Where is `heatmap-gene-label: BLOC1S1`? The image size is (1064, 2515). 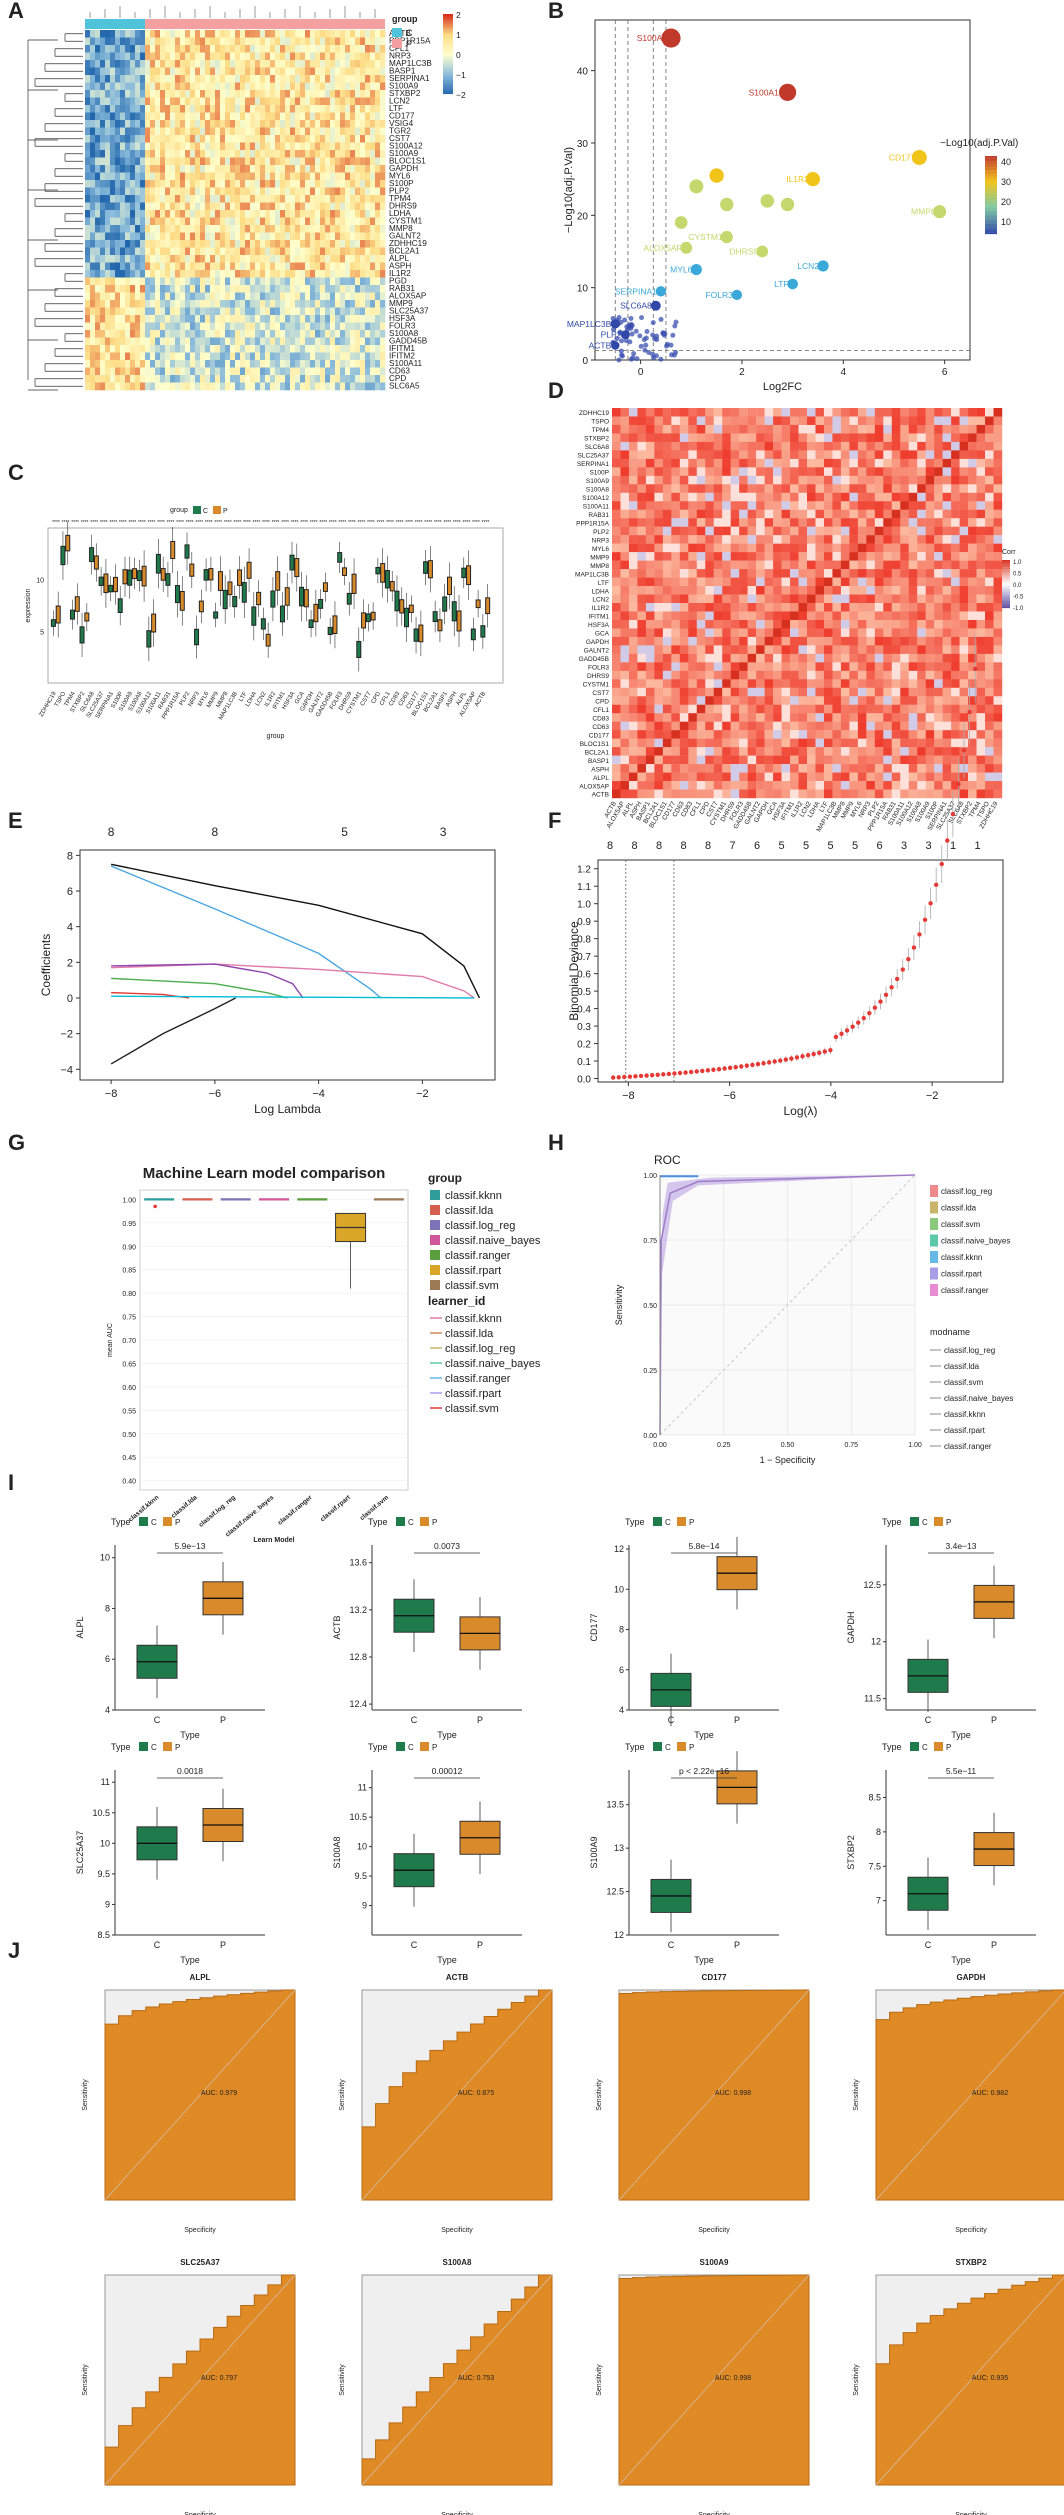
heatmap-gene-label: BLOC1S1 is located at coordinates (407, 161).